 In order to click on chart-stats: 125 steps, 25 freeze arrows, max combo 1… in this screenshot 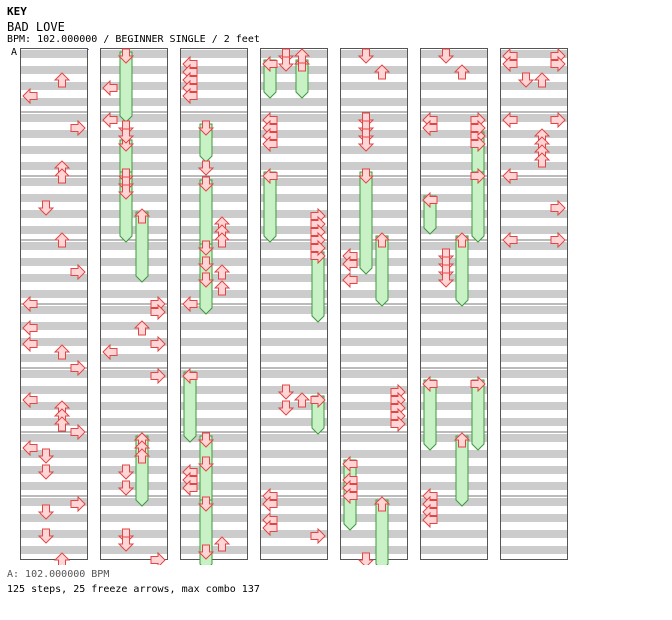, I will do `click(133, 589)`.